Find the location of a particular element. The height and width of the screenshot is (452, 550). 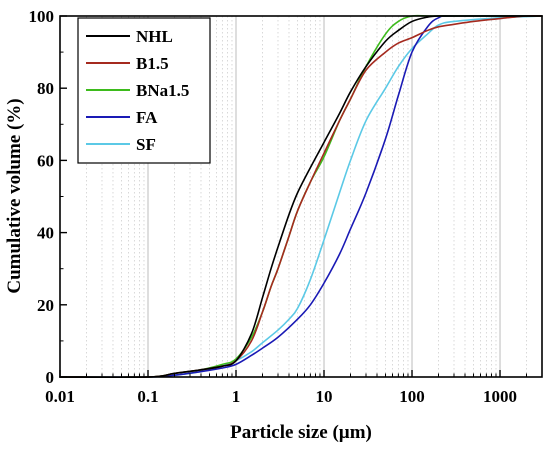

x-tick-label: 0.1 is located at coordinates (147, 396).